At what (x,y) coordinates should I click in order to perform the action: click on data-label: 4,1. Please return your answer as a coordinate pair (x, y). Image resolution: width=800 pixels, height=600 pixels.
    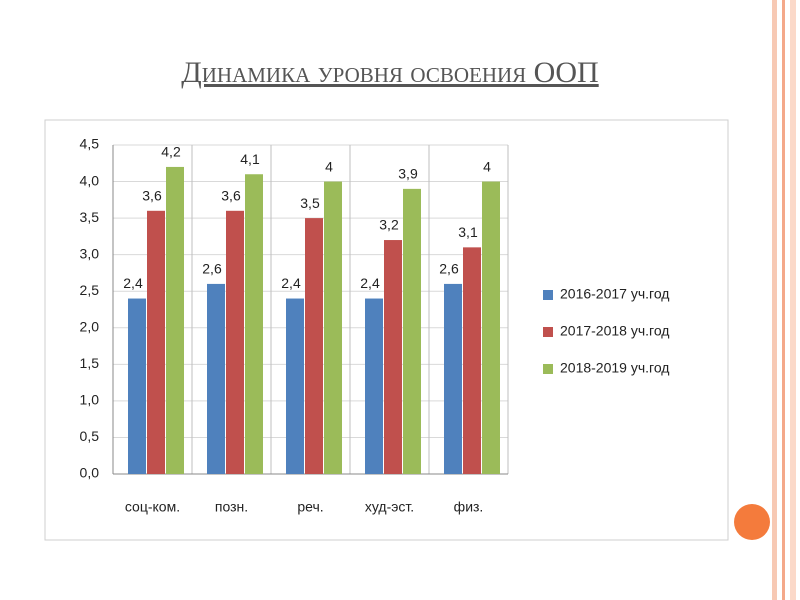
    Looking at the image, I should click on (250, 159).